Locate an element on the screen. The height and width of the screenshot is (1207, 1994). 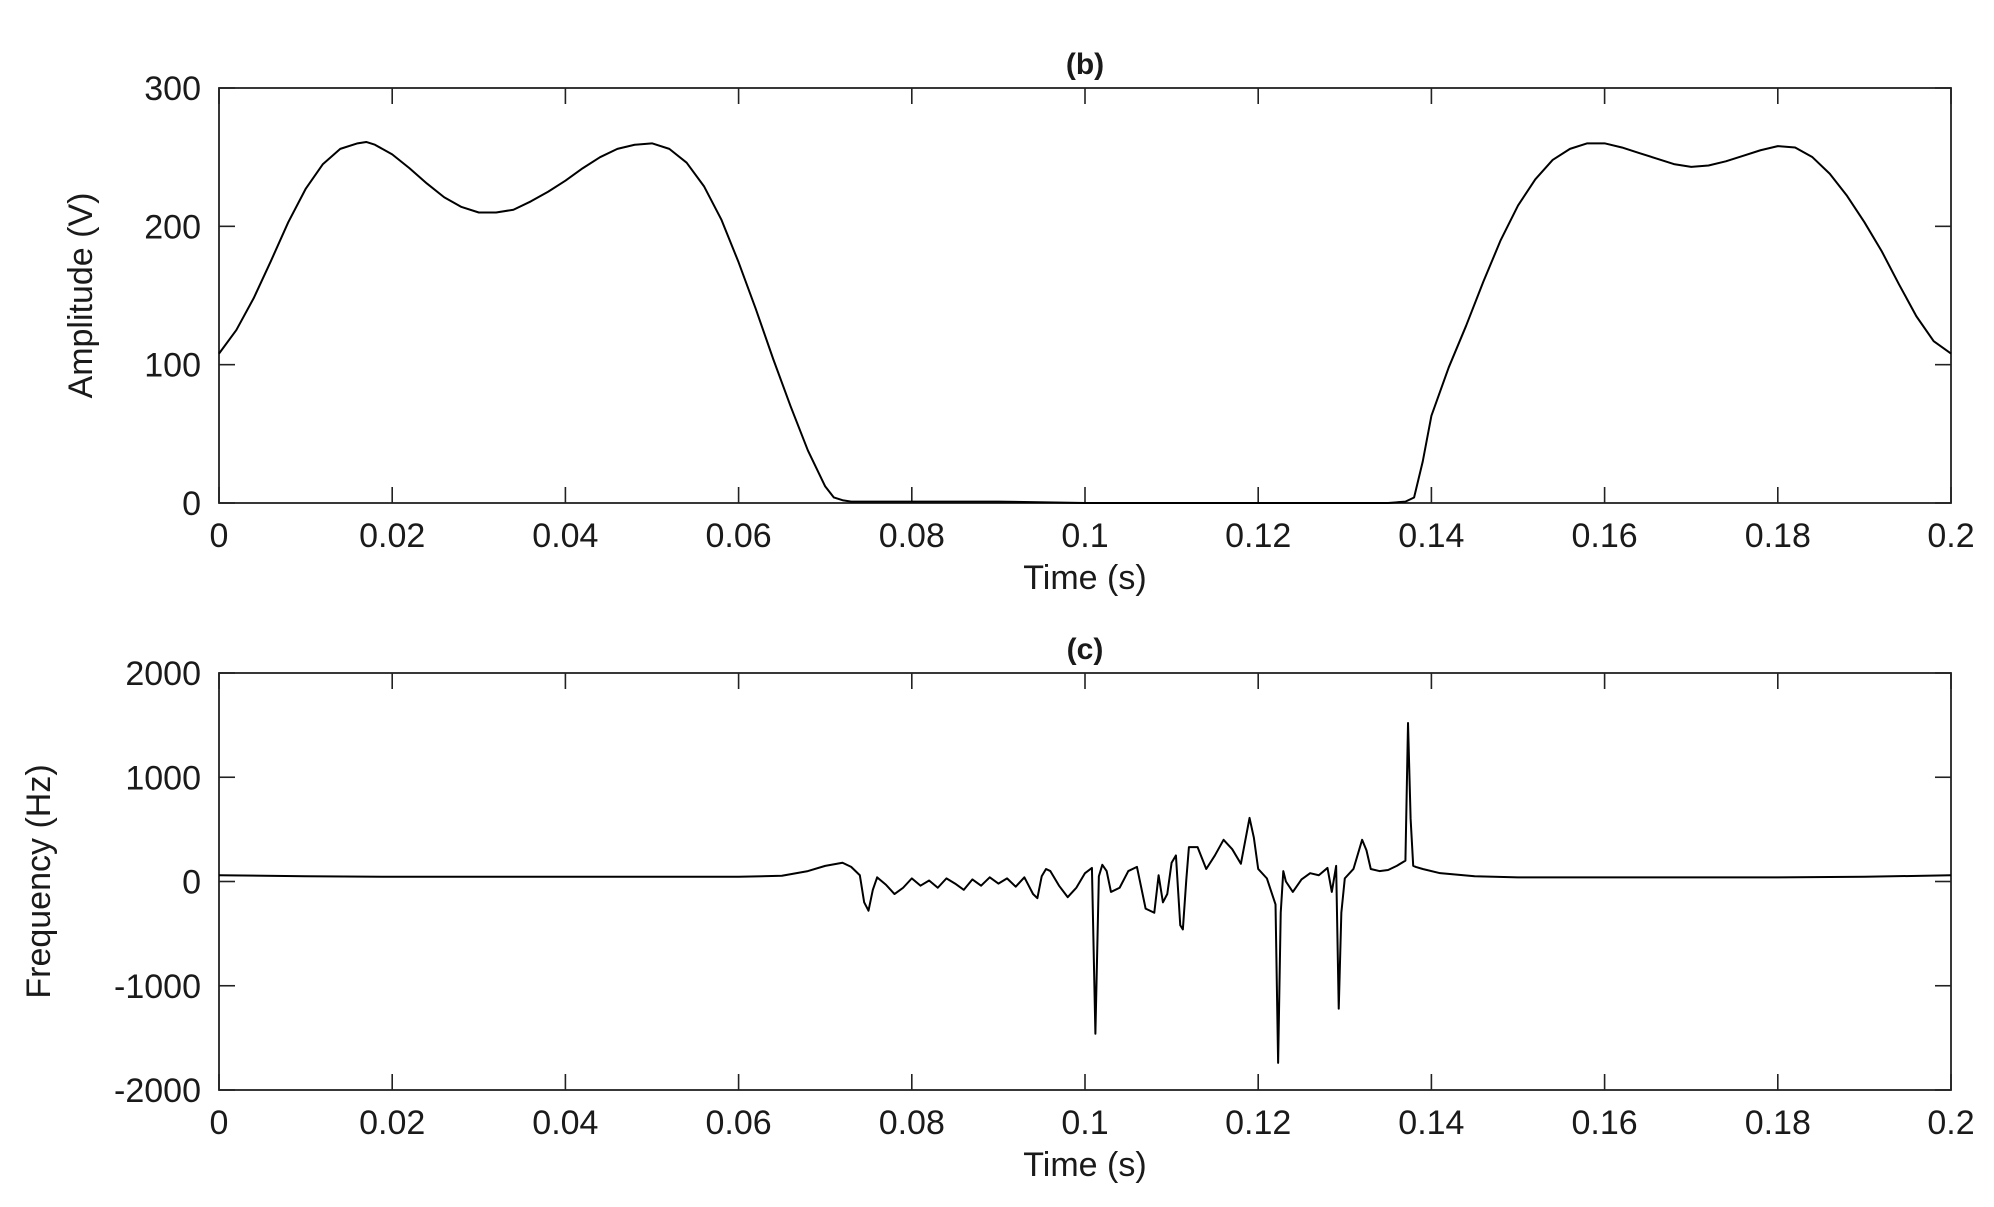
y-tick-label: 200 is located at coordinates (172, 227).